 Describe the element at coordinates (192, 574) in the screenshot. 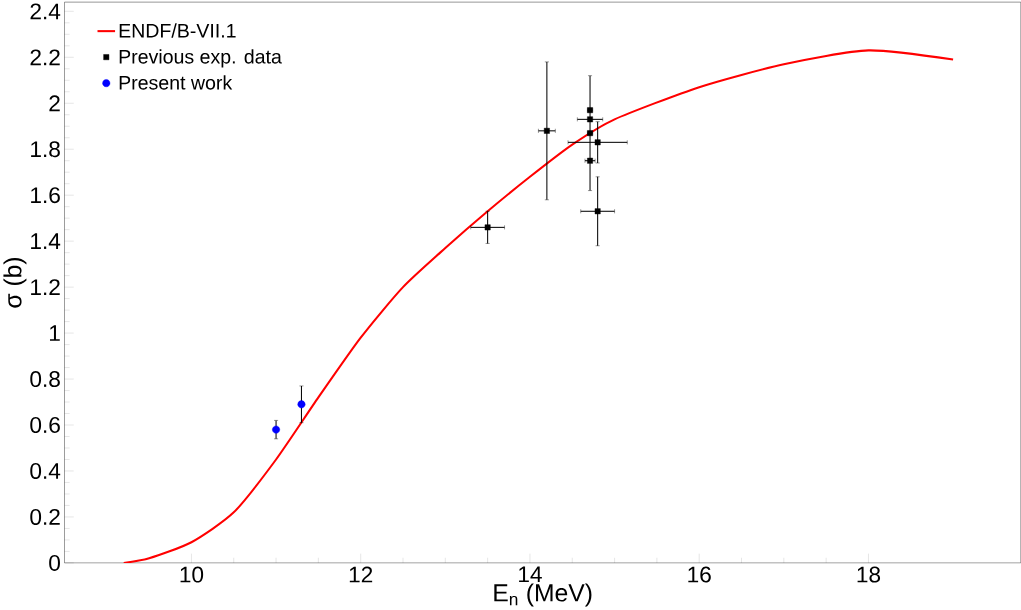

I see `x-tick-label: 10` at that location.